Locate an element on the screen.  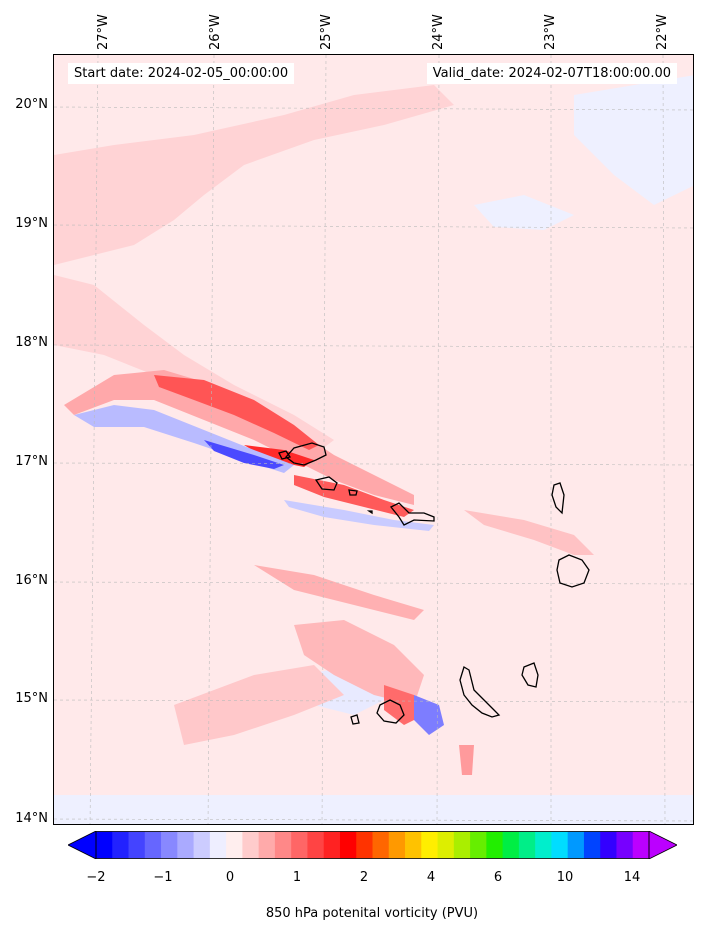
start-date-label: Start date: 2024-02-05_00:00:00 is located at coordinates (181, 73).